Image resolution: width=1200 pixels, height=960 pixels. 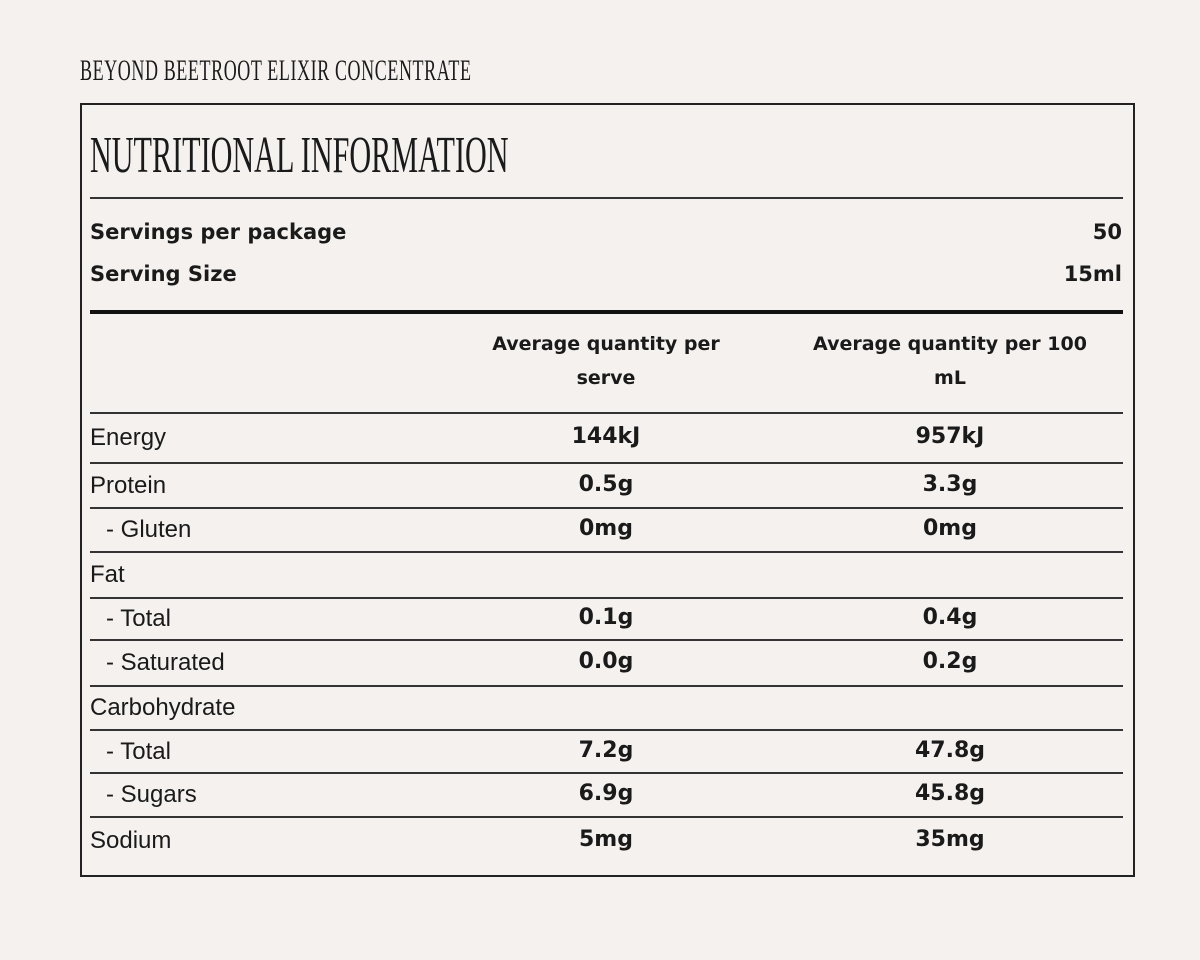 I want to click on serve-value: 0.0g, so click(x=606, y=661).